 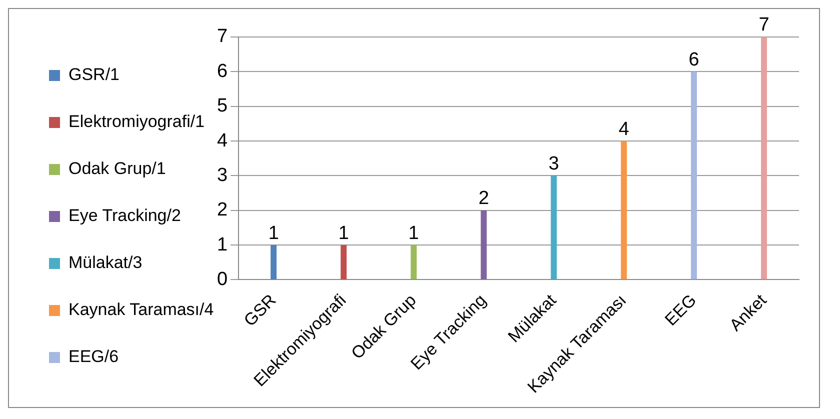 I want to click on data-label: 7, so click(x=764, y=25).